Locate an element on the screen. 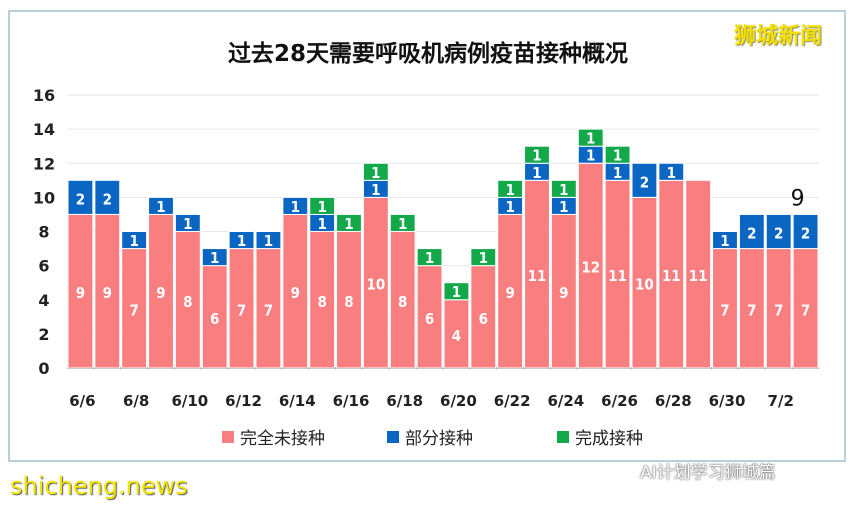  y-tick-label: 0 is located at coordinates (43, 368).